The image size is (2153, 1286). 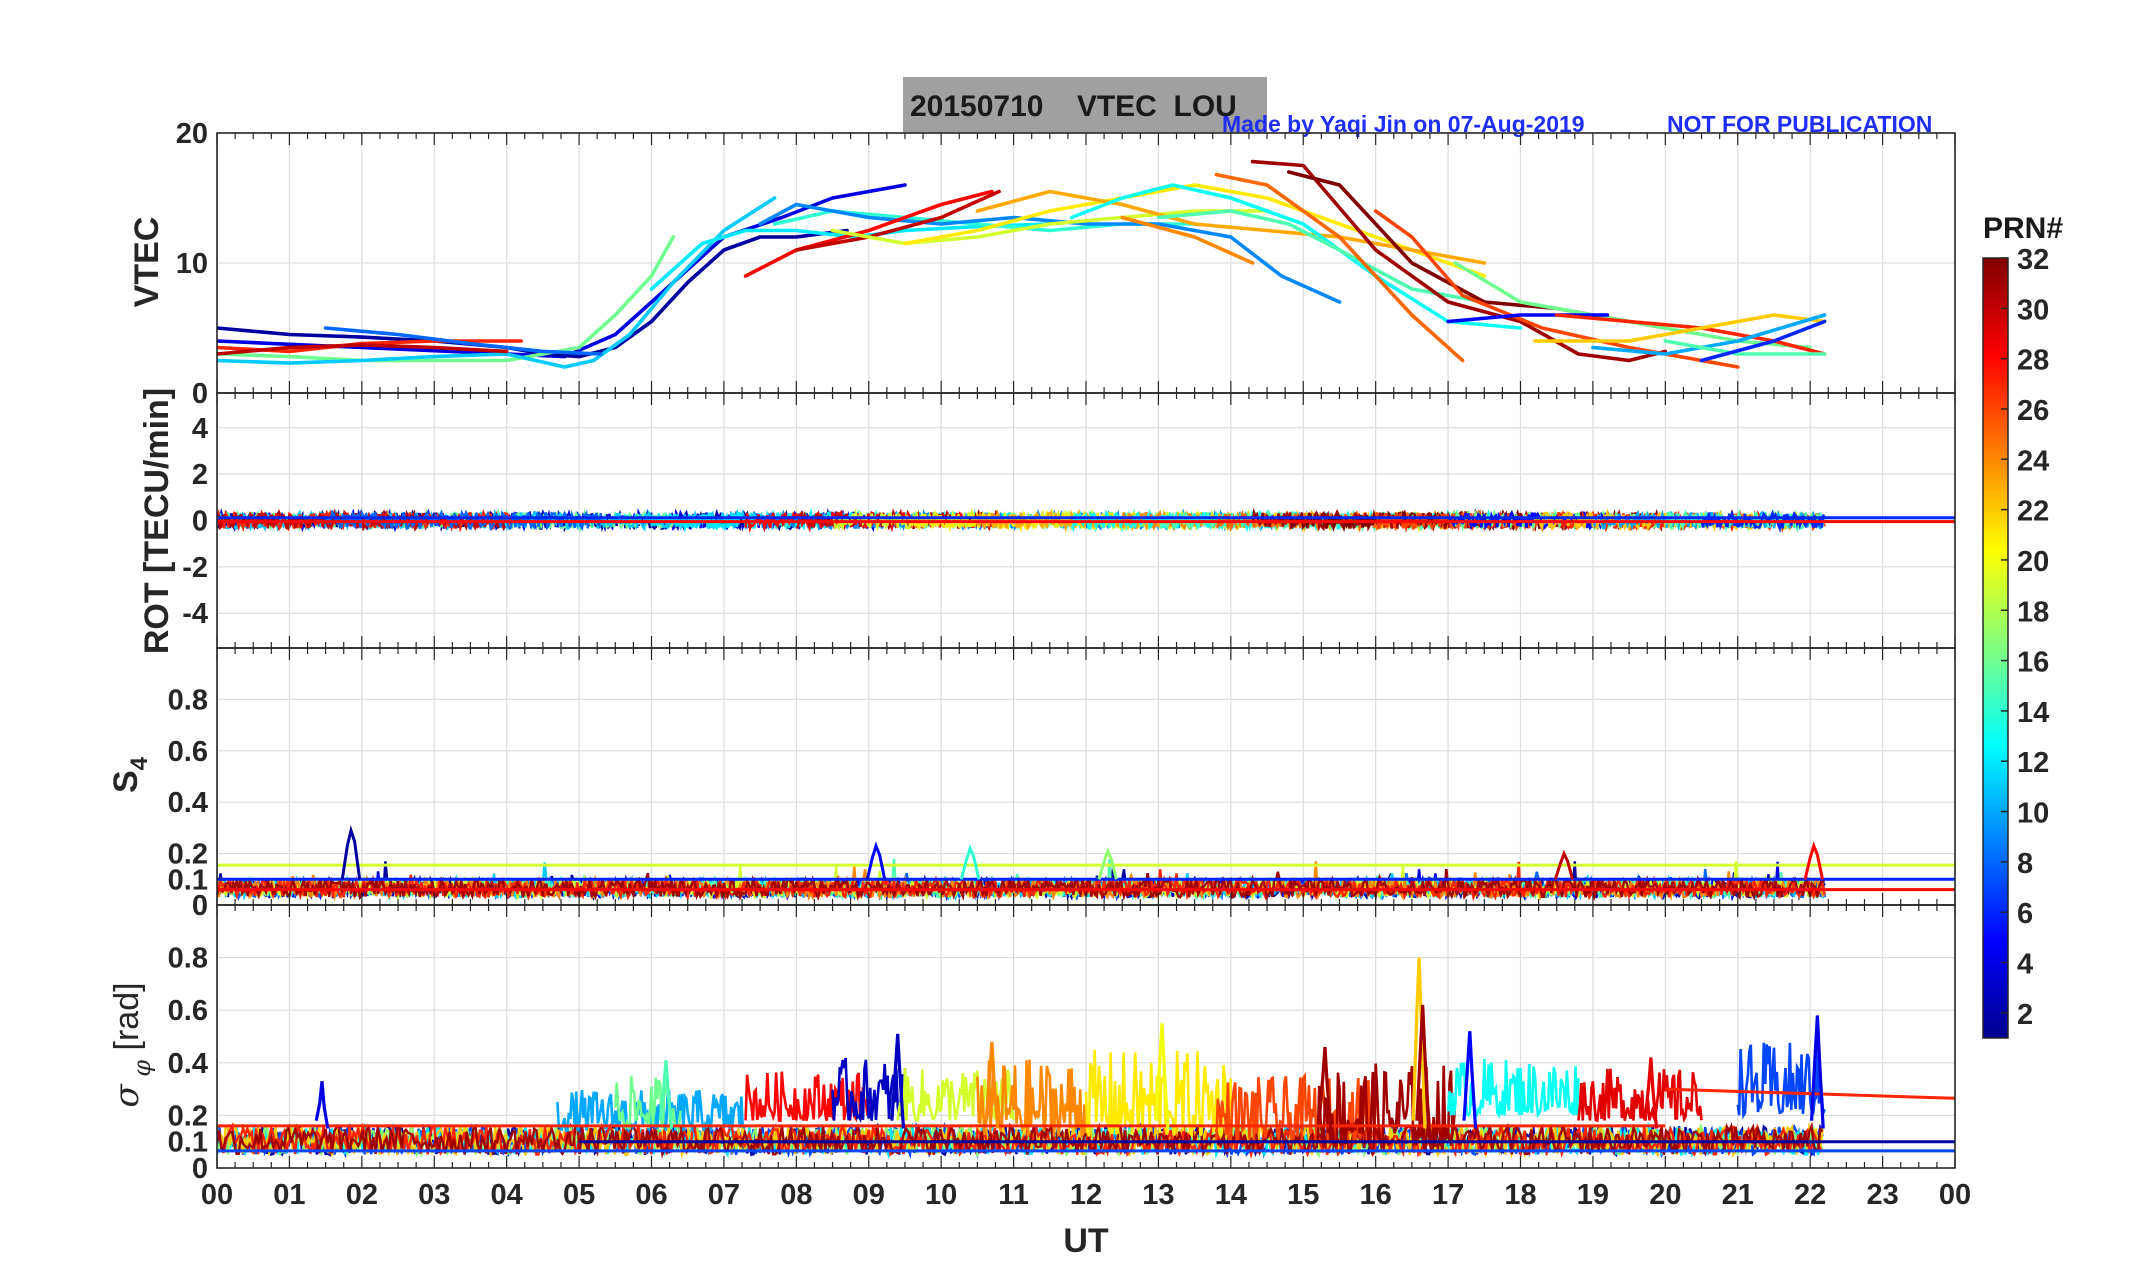 I want to click on x-tick-label: 14, so click(x=1231, y=1195).